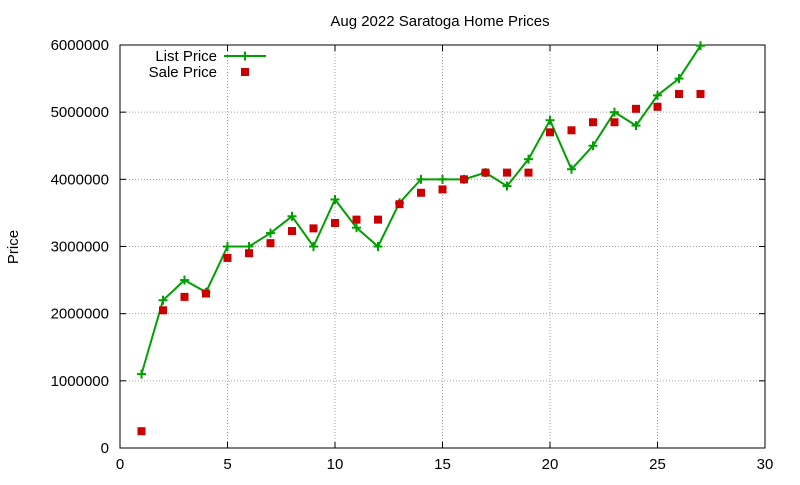 This screenshot has height=485, width=800. I want to click on legend-entry: List Price, so click(210, 56).